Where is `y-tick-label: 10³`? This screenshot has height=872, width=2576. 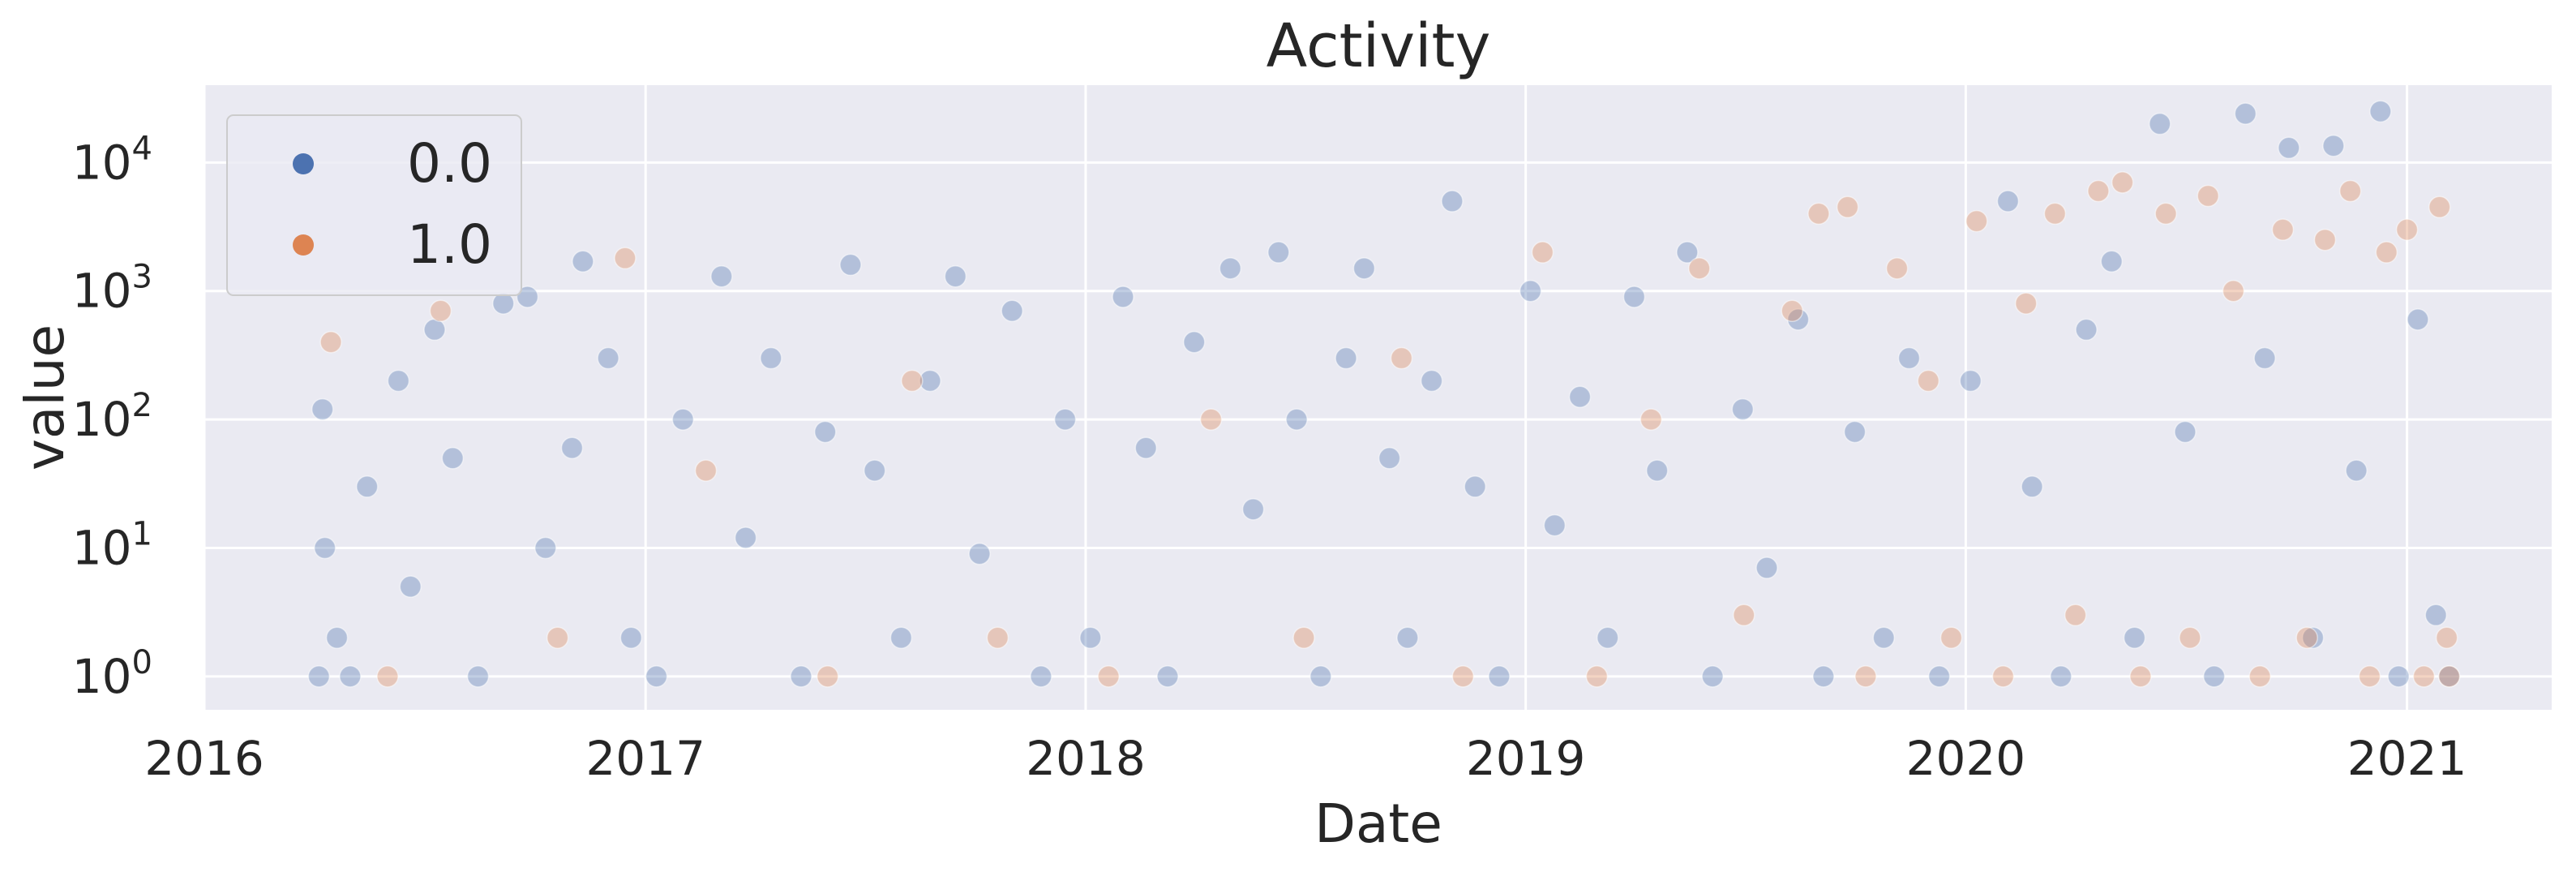
y-tick-label: 10³ is located at coordinates (112, 289).